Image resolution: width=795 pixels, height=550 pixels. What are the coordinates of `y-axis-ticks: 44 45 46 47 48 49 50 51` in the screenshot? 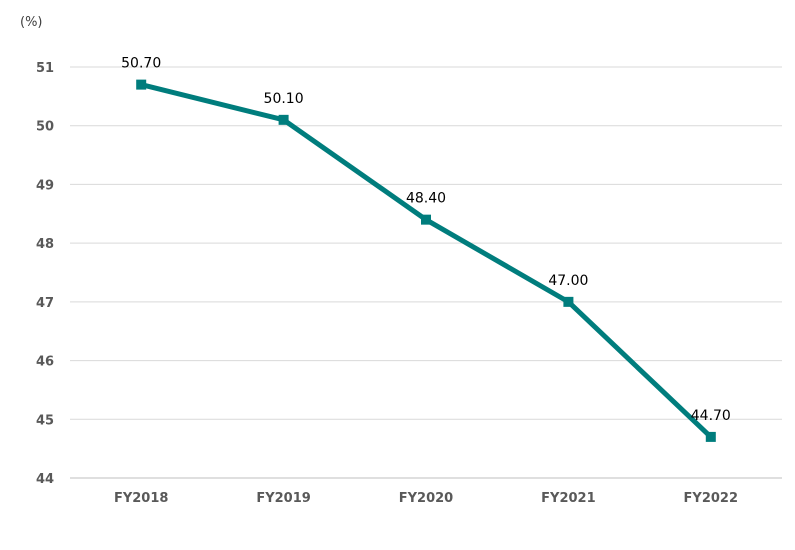 It's located at (45, 274).